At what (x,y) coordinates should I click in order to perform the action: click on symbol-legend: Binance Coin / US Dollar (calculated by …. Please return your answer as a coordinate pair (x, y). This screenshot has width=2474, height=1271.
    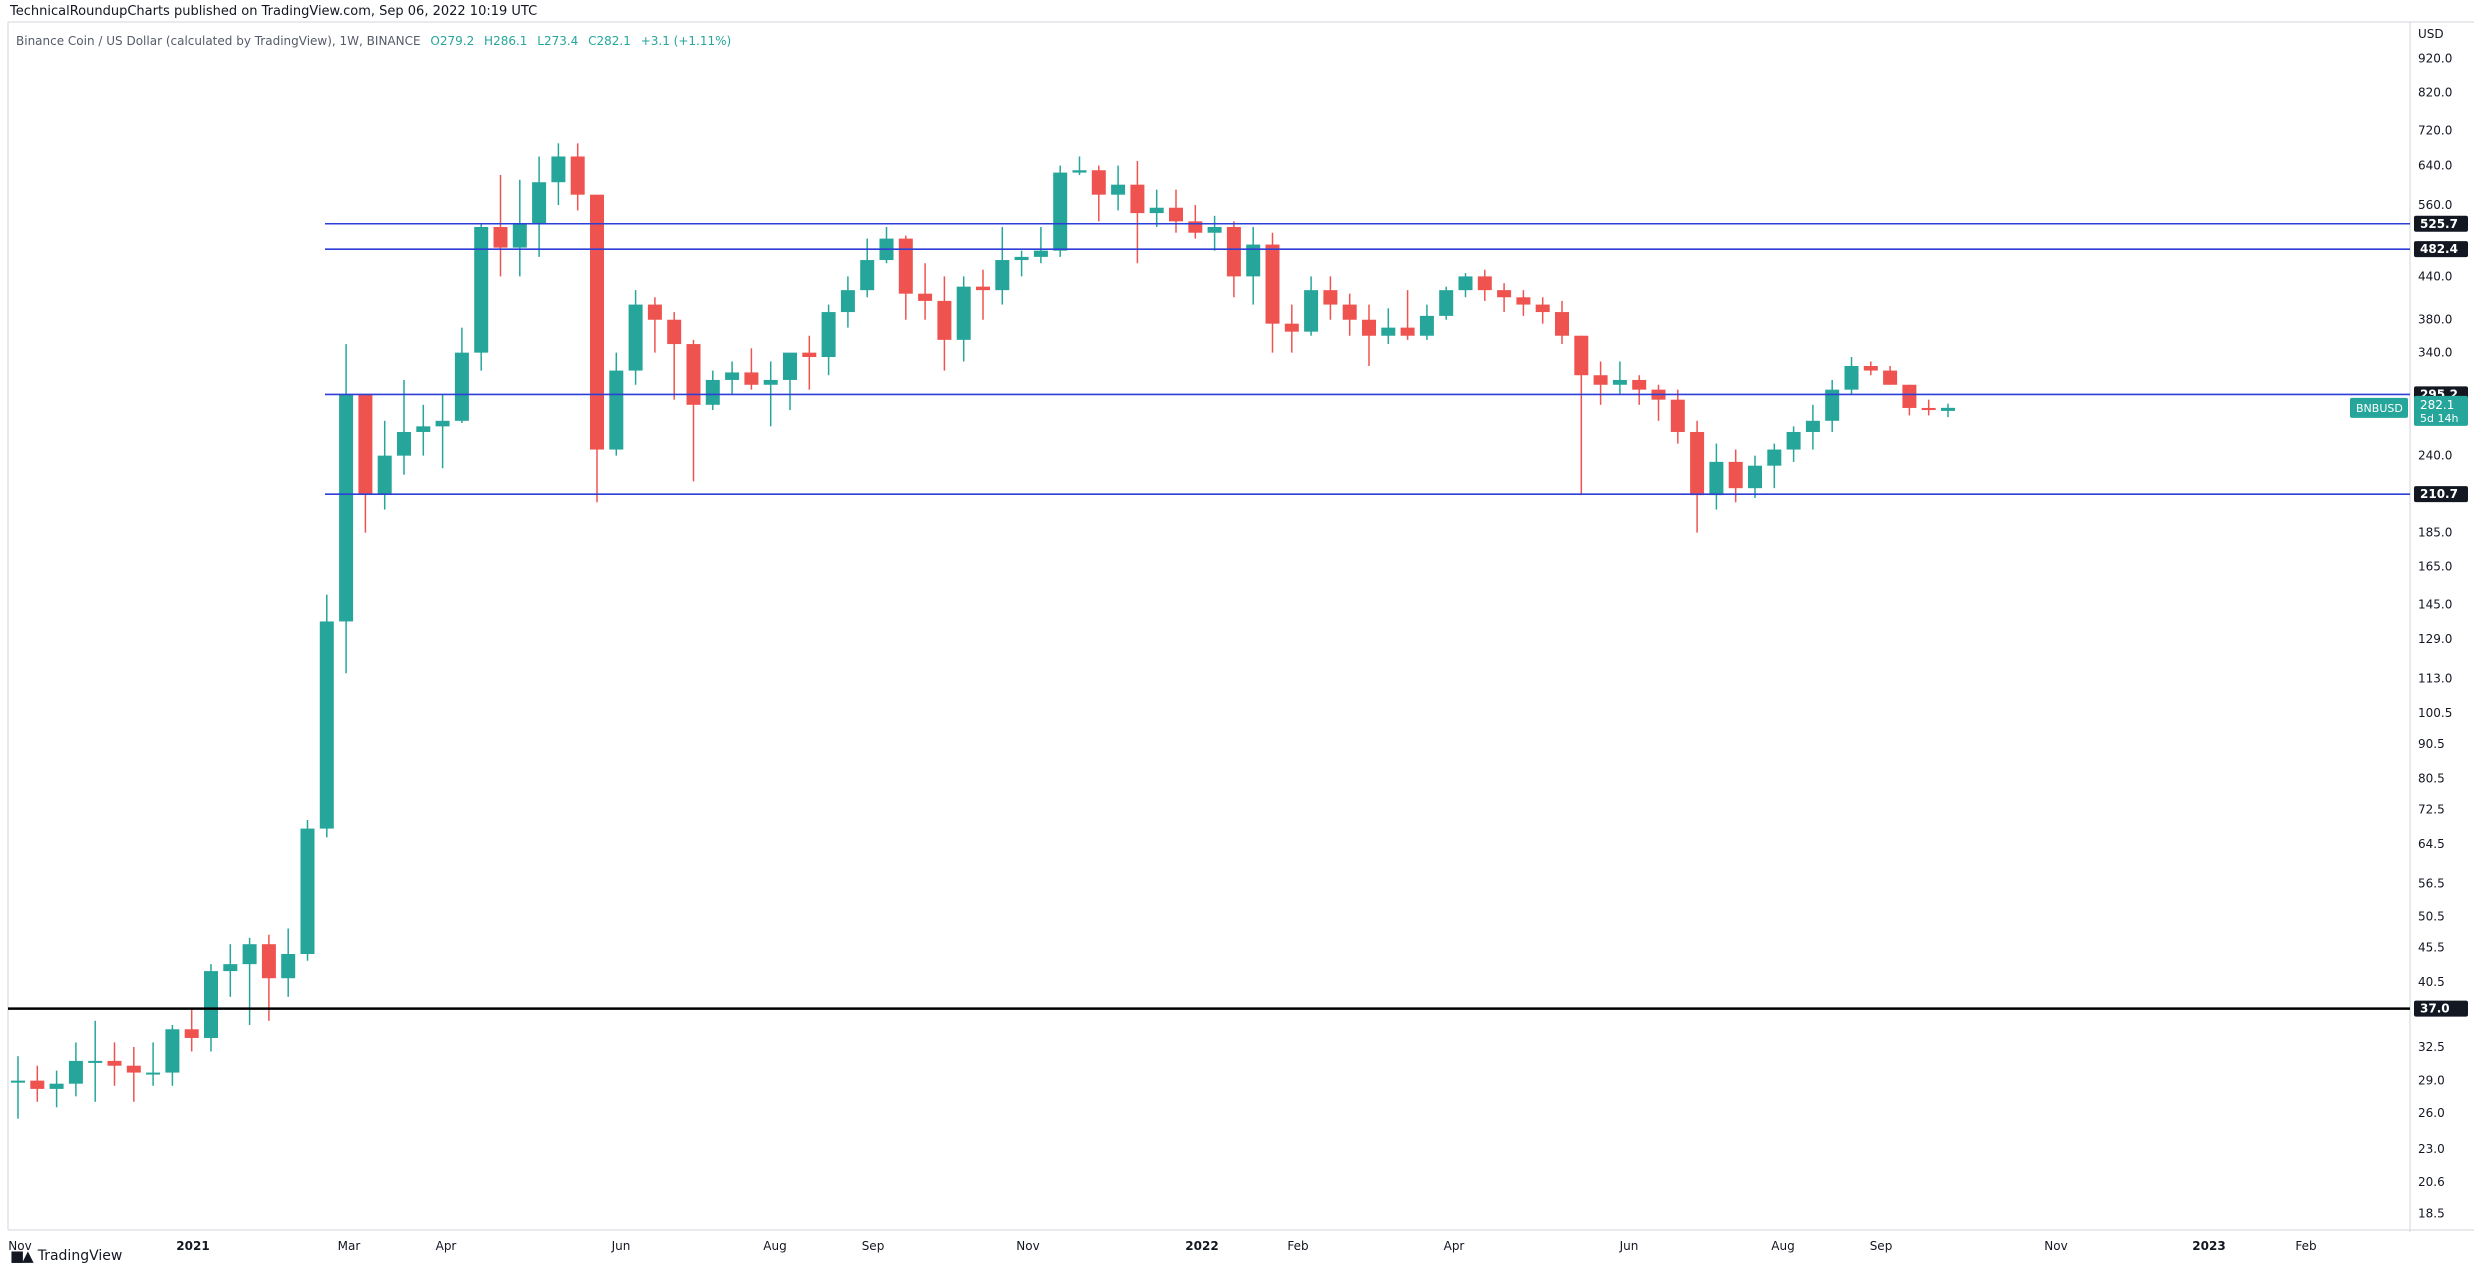
    Looking at the image, I should click on (373, 41).